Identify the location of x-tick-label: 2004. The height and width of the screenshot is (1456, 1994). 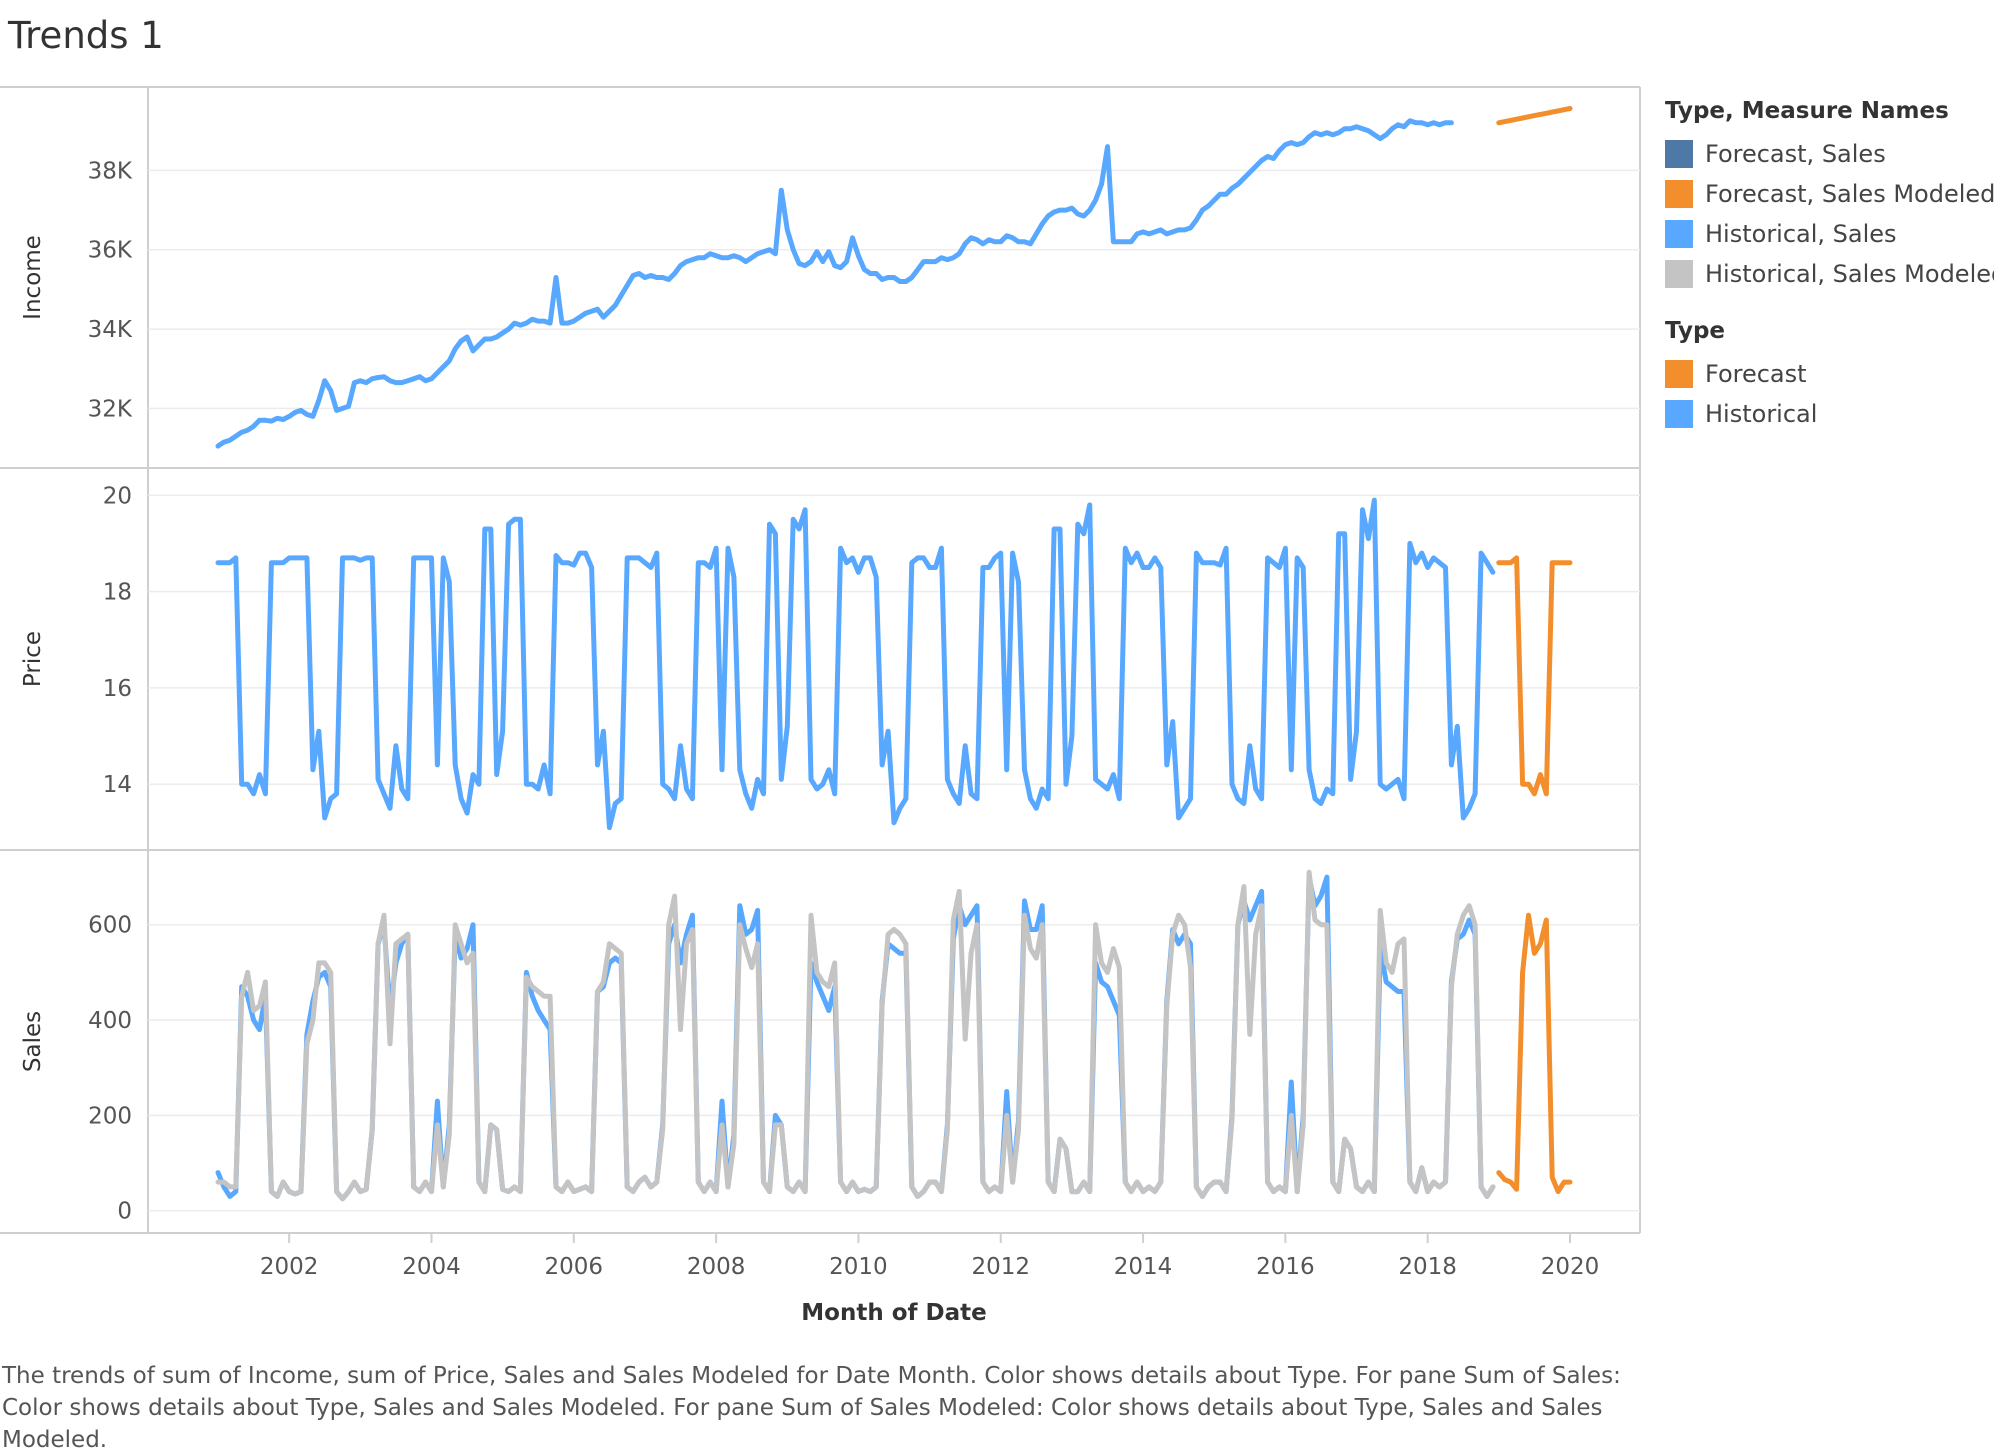
(431, 1267).